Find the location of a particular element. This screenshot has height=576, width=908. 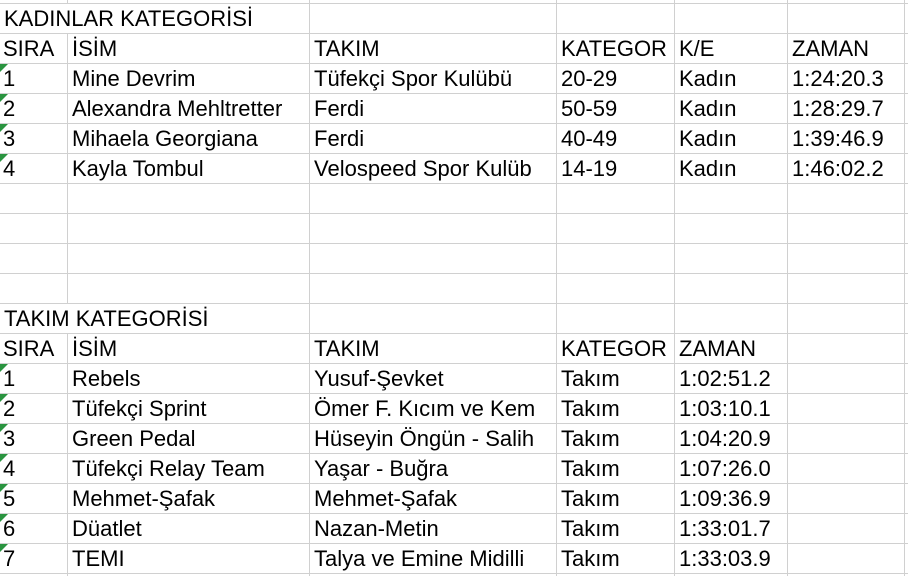

cell-time: 1:33:01.7 is located at coordinates (731, 529).